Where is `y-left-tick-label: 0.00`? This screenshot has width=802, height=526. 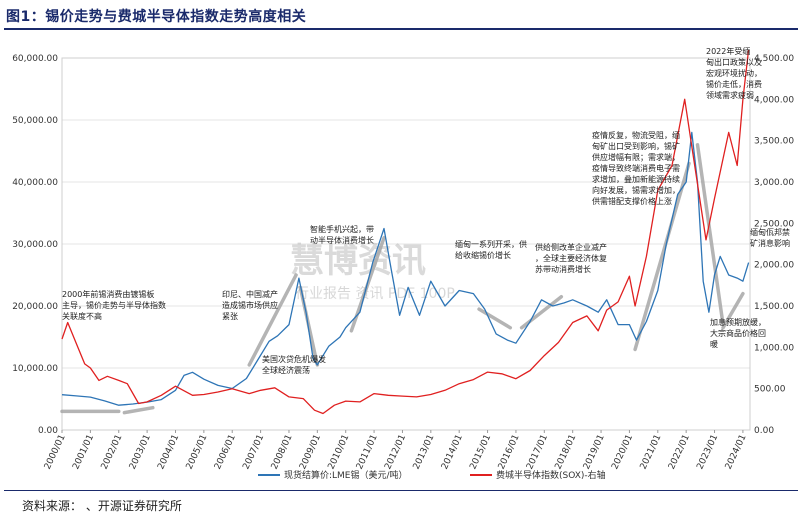
y-left-tick-label: 0.00 is located at coordinates (48, 431).